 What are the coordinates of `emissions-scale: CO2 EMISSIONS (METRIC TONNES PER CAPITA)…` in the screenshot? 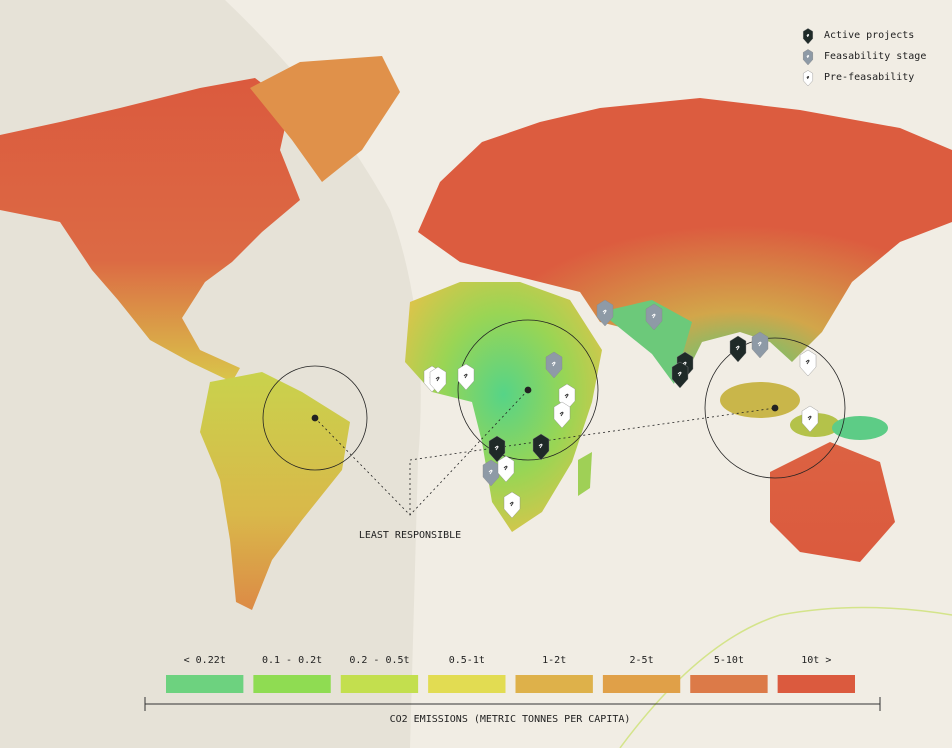 It's located at (512, 690).